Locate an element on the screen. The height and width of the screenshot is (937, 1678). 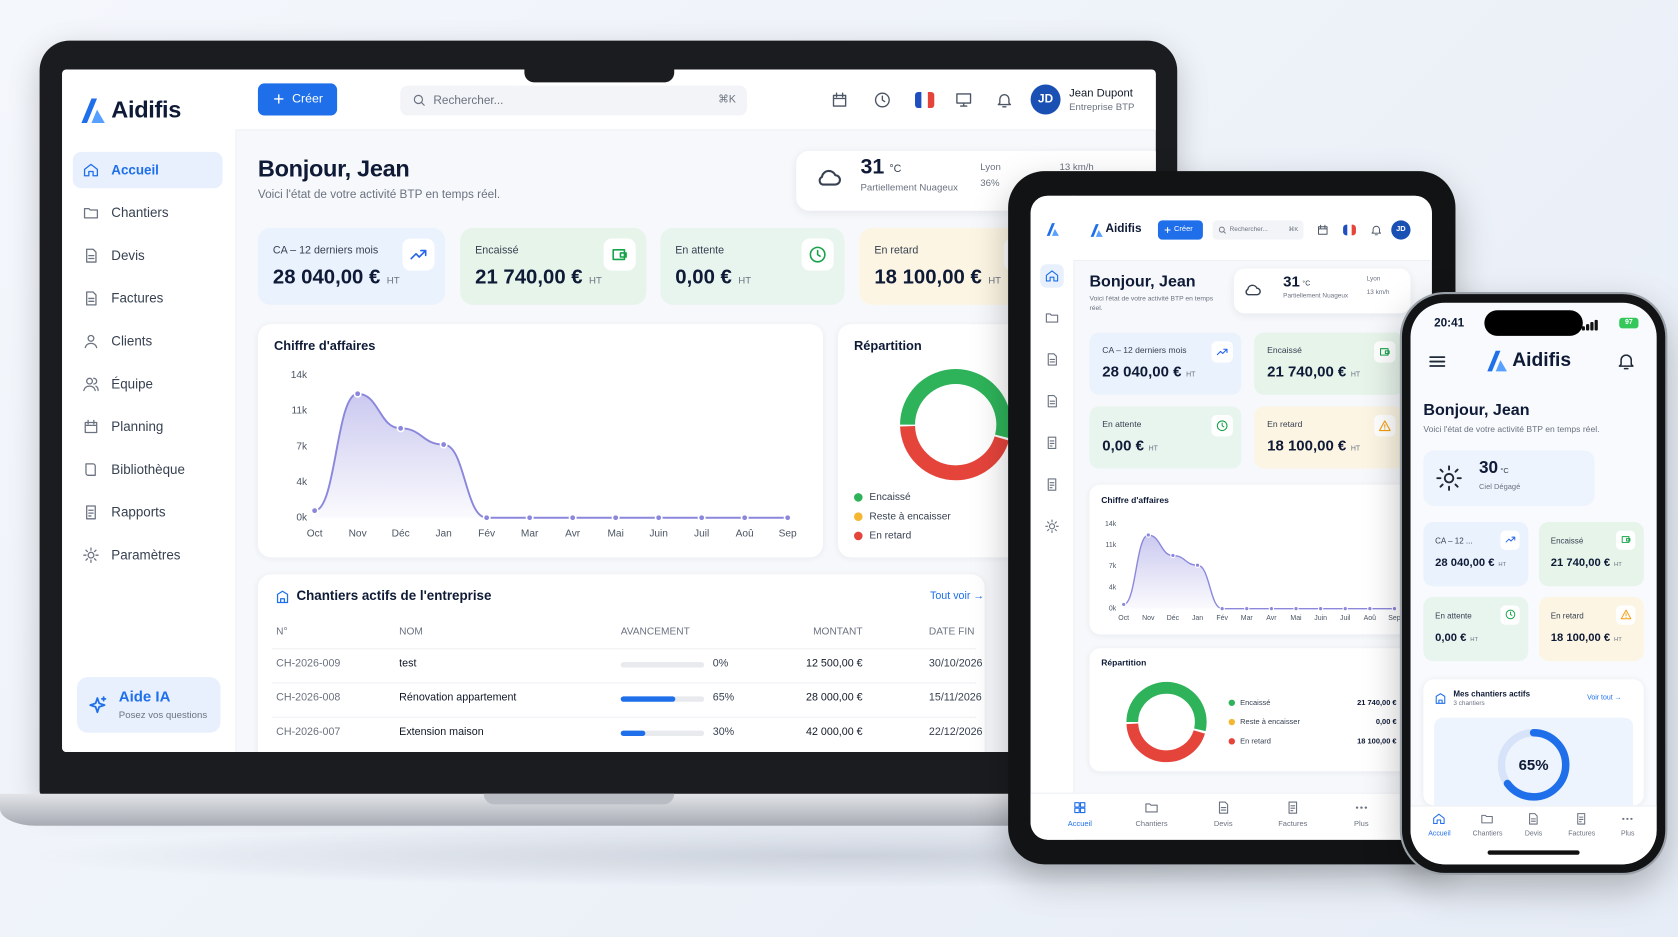
project-amount: 42 000,00 € is located at coordinates (834, 732).